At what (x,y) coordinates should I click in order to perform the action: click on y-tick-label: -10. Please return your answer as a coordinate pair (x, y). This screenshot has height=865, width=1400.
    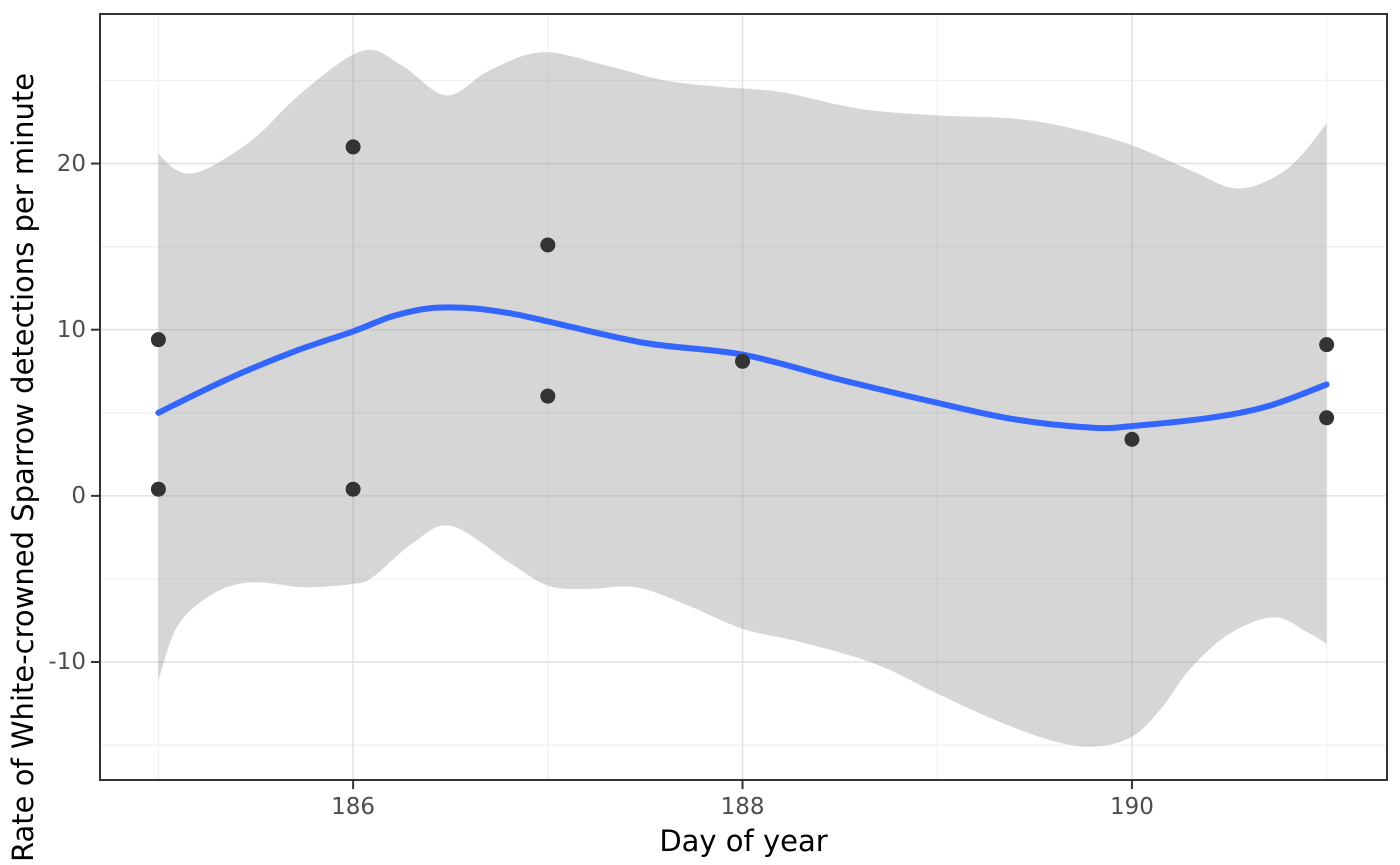
    Looking at the image, I should click on (67, 662).